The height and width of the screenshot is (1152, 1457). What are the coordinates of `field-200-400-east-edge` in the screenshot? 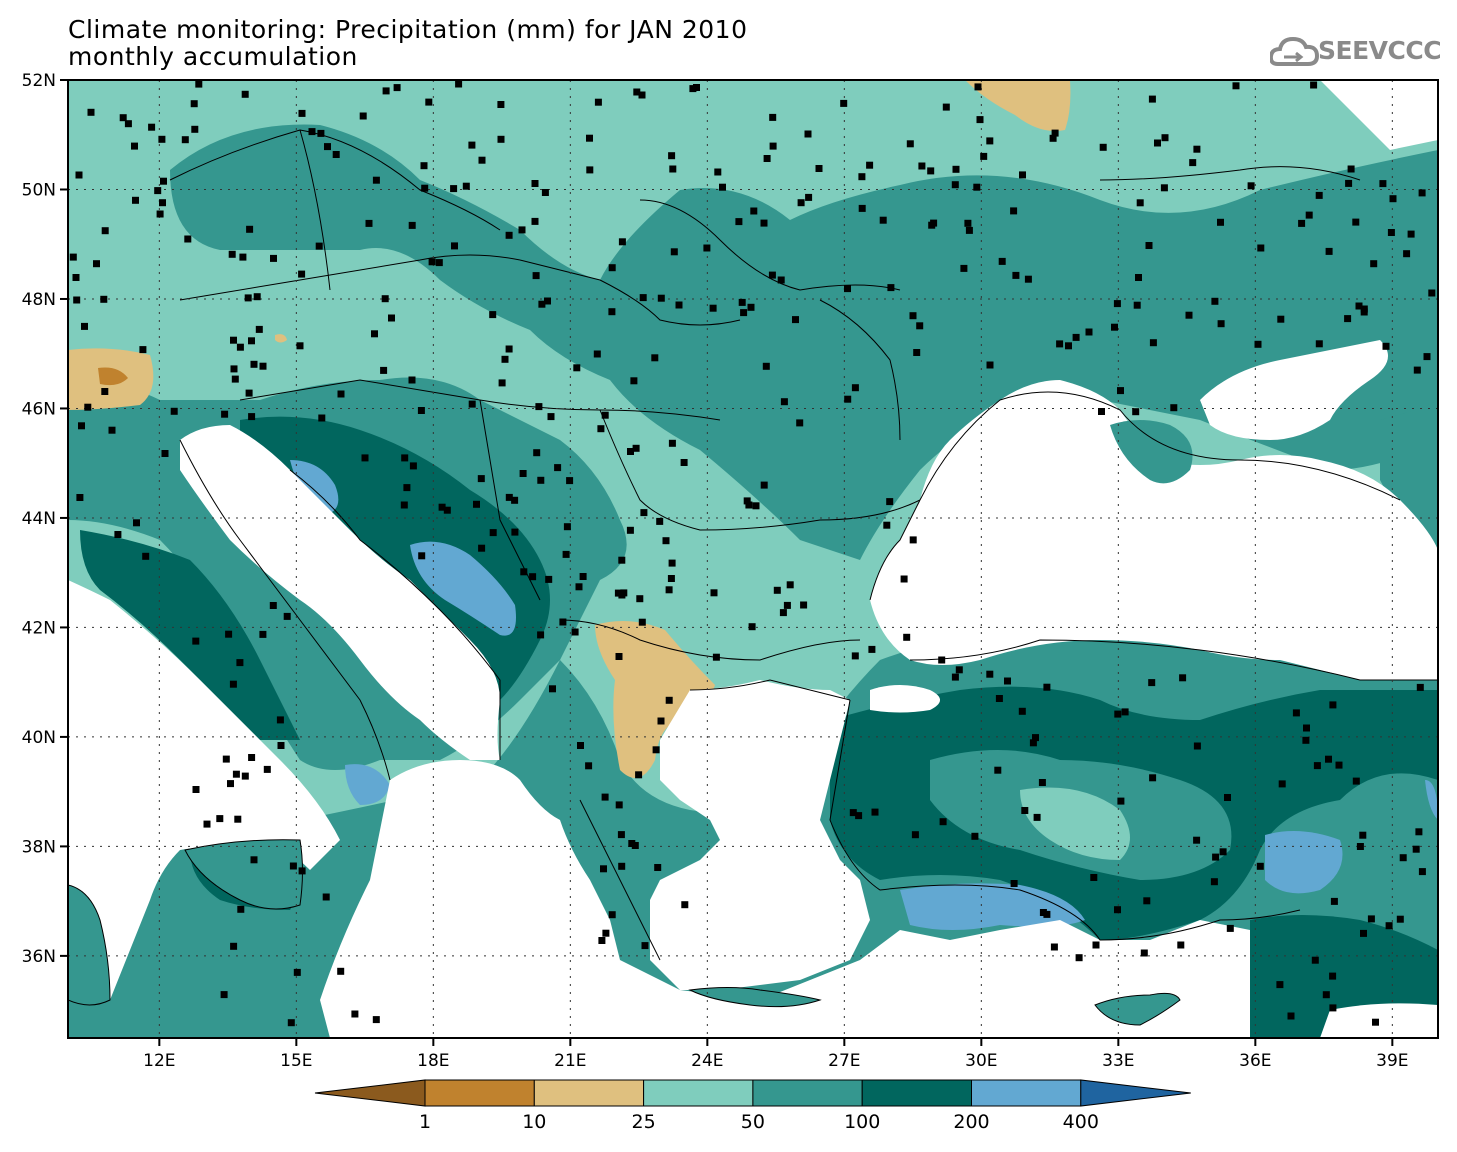 It's located at (1431, 800).